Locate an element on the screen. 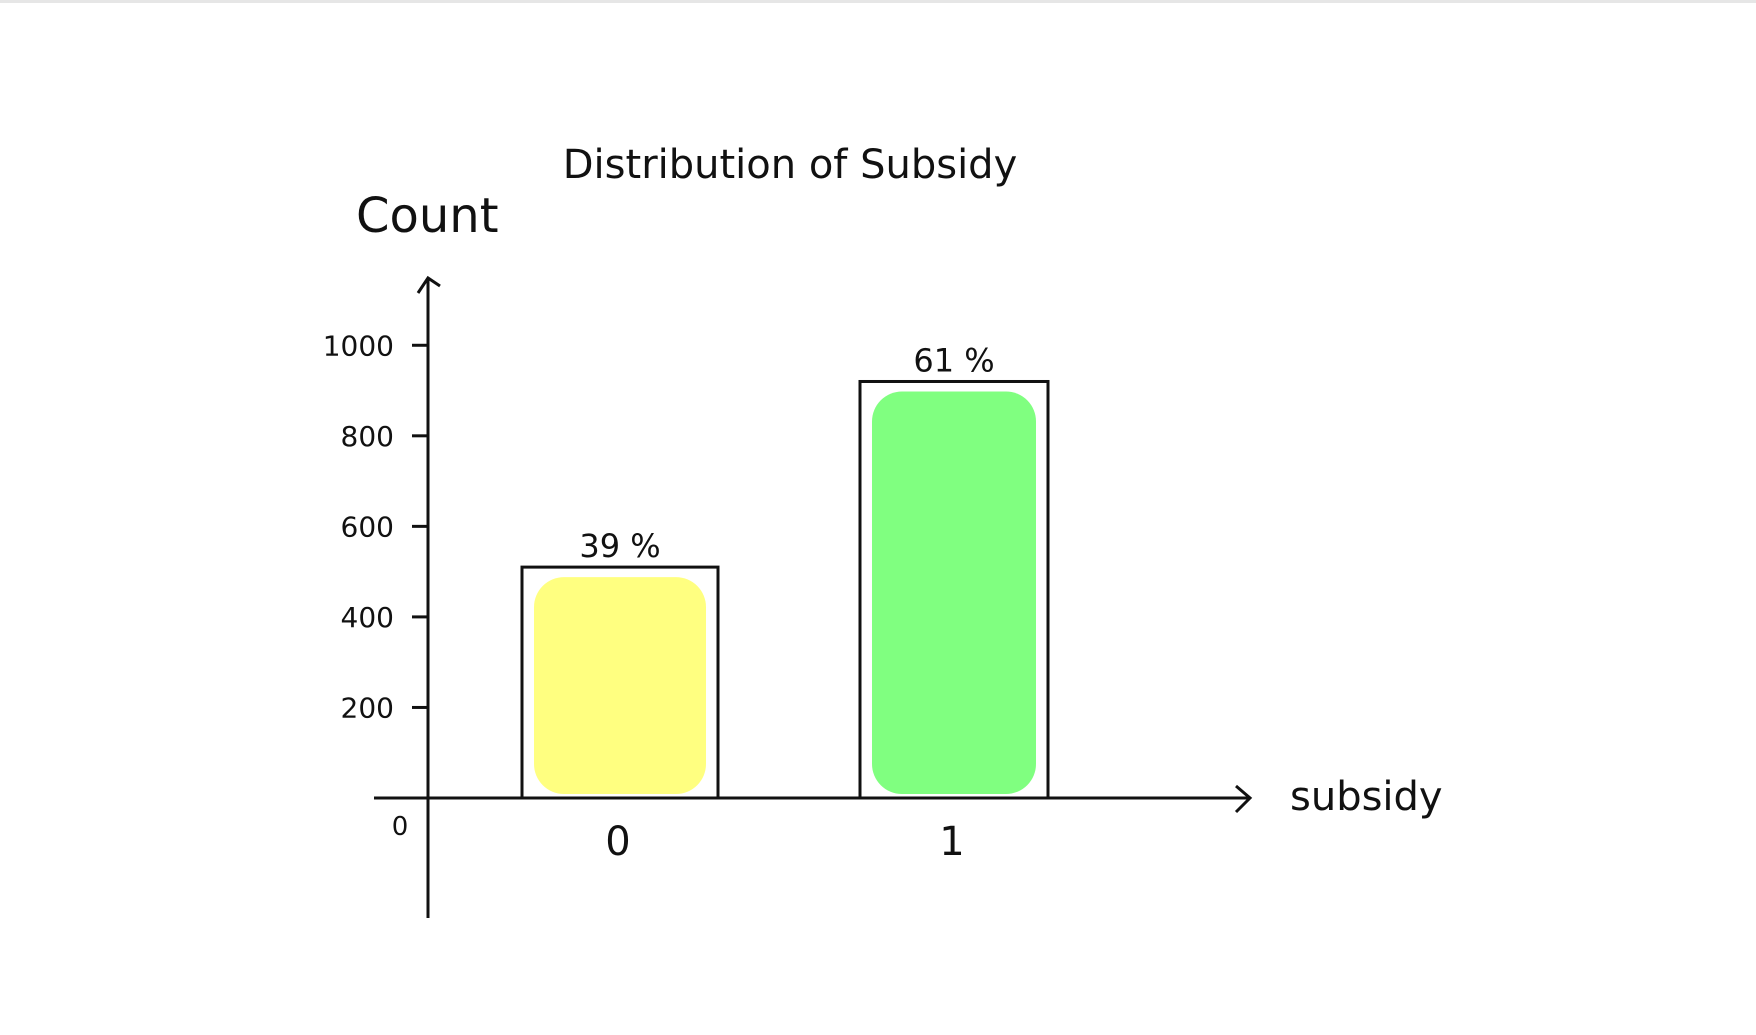 This screenshot has height=1035, width=1756. y-tick-label-400: 400 is located at coordinates (367, 617).